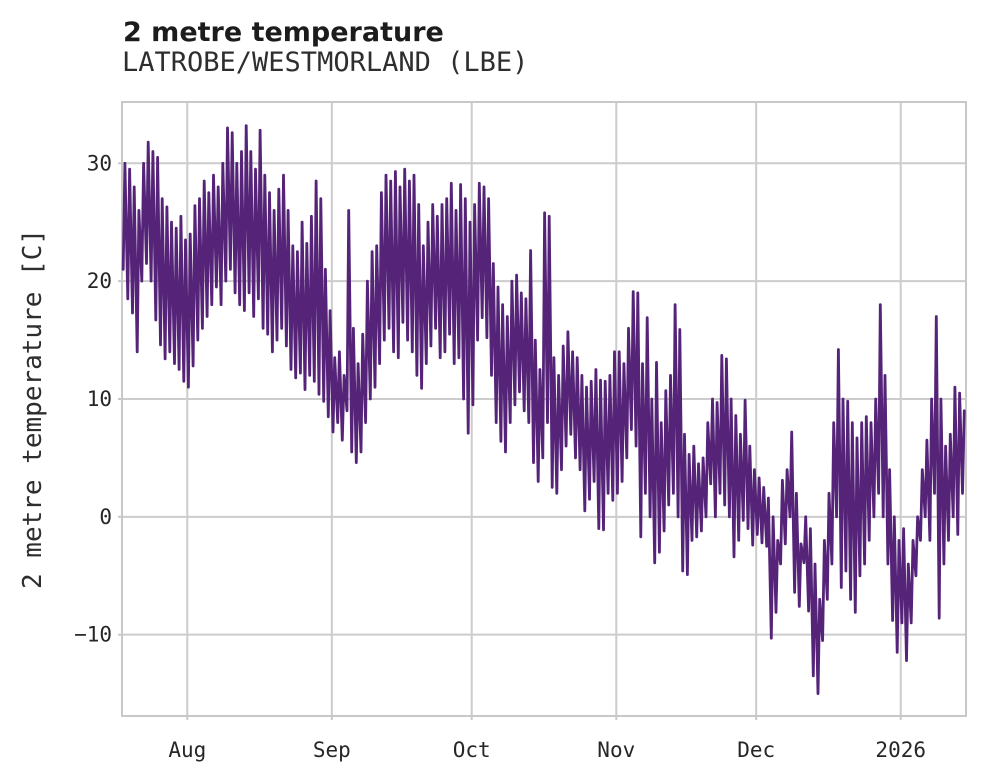  I want to click on x-tick-label: Sep, so click(332, 750).